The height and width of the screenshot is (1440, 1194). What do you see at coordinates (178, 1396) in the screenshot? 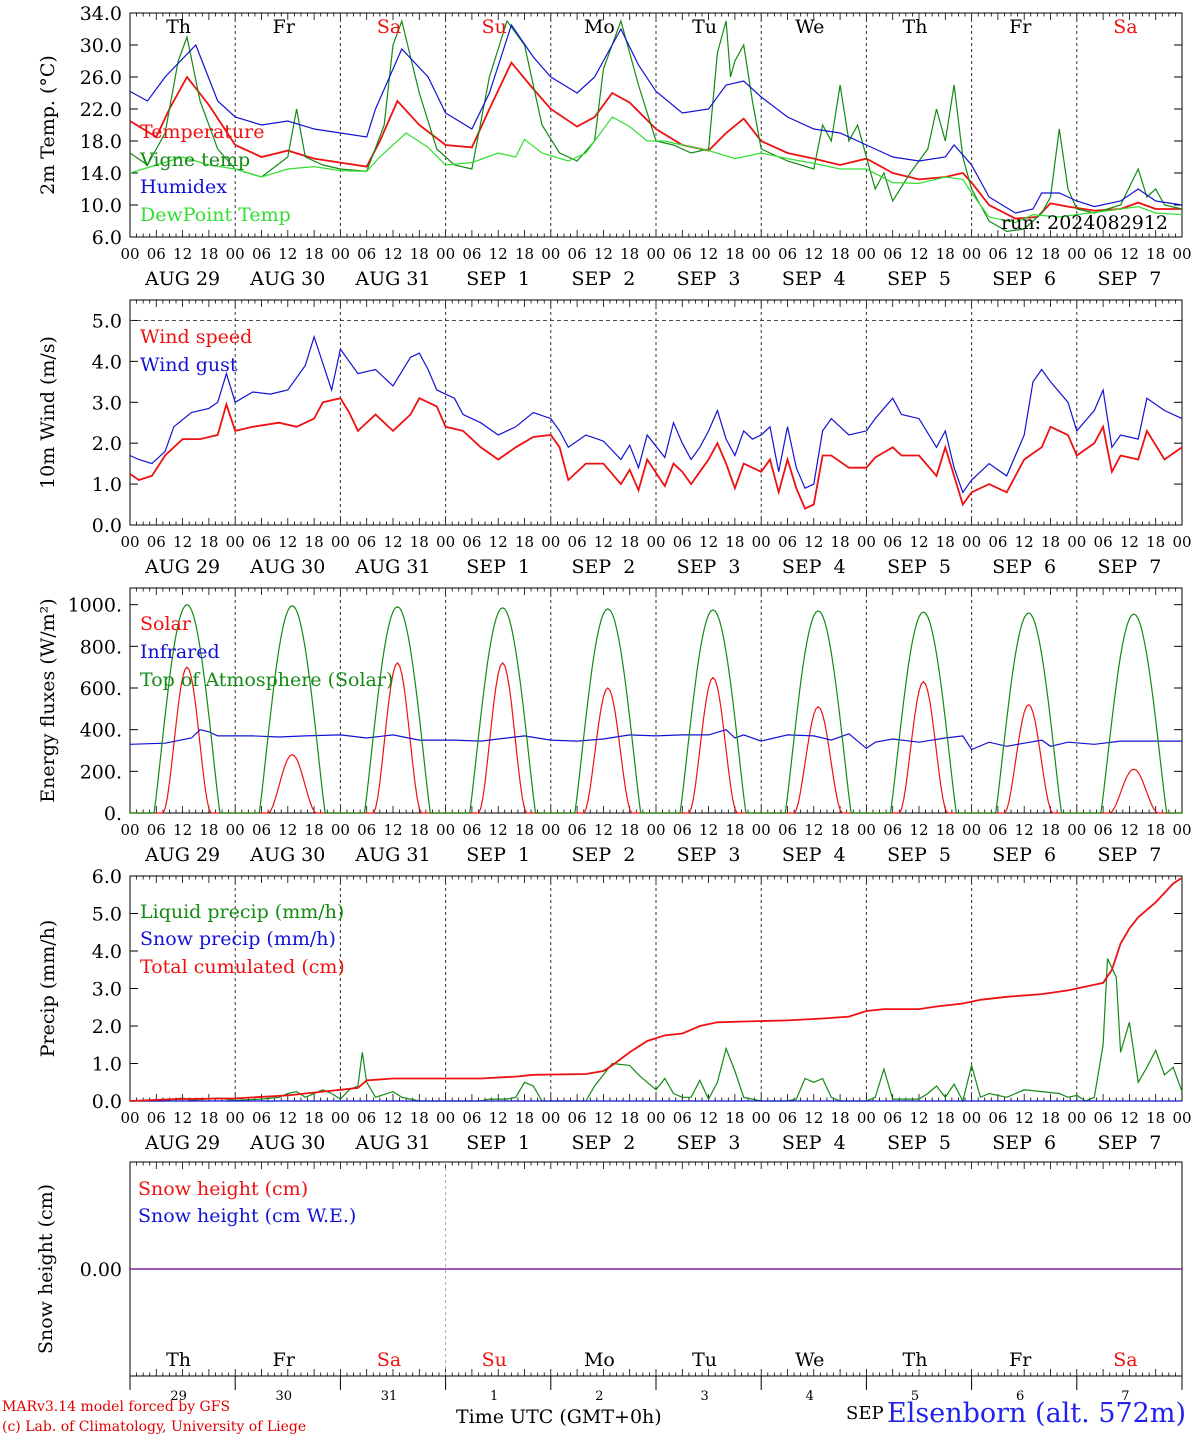
I see `day-number-label: 29` at bounding box center [178, 1396].